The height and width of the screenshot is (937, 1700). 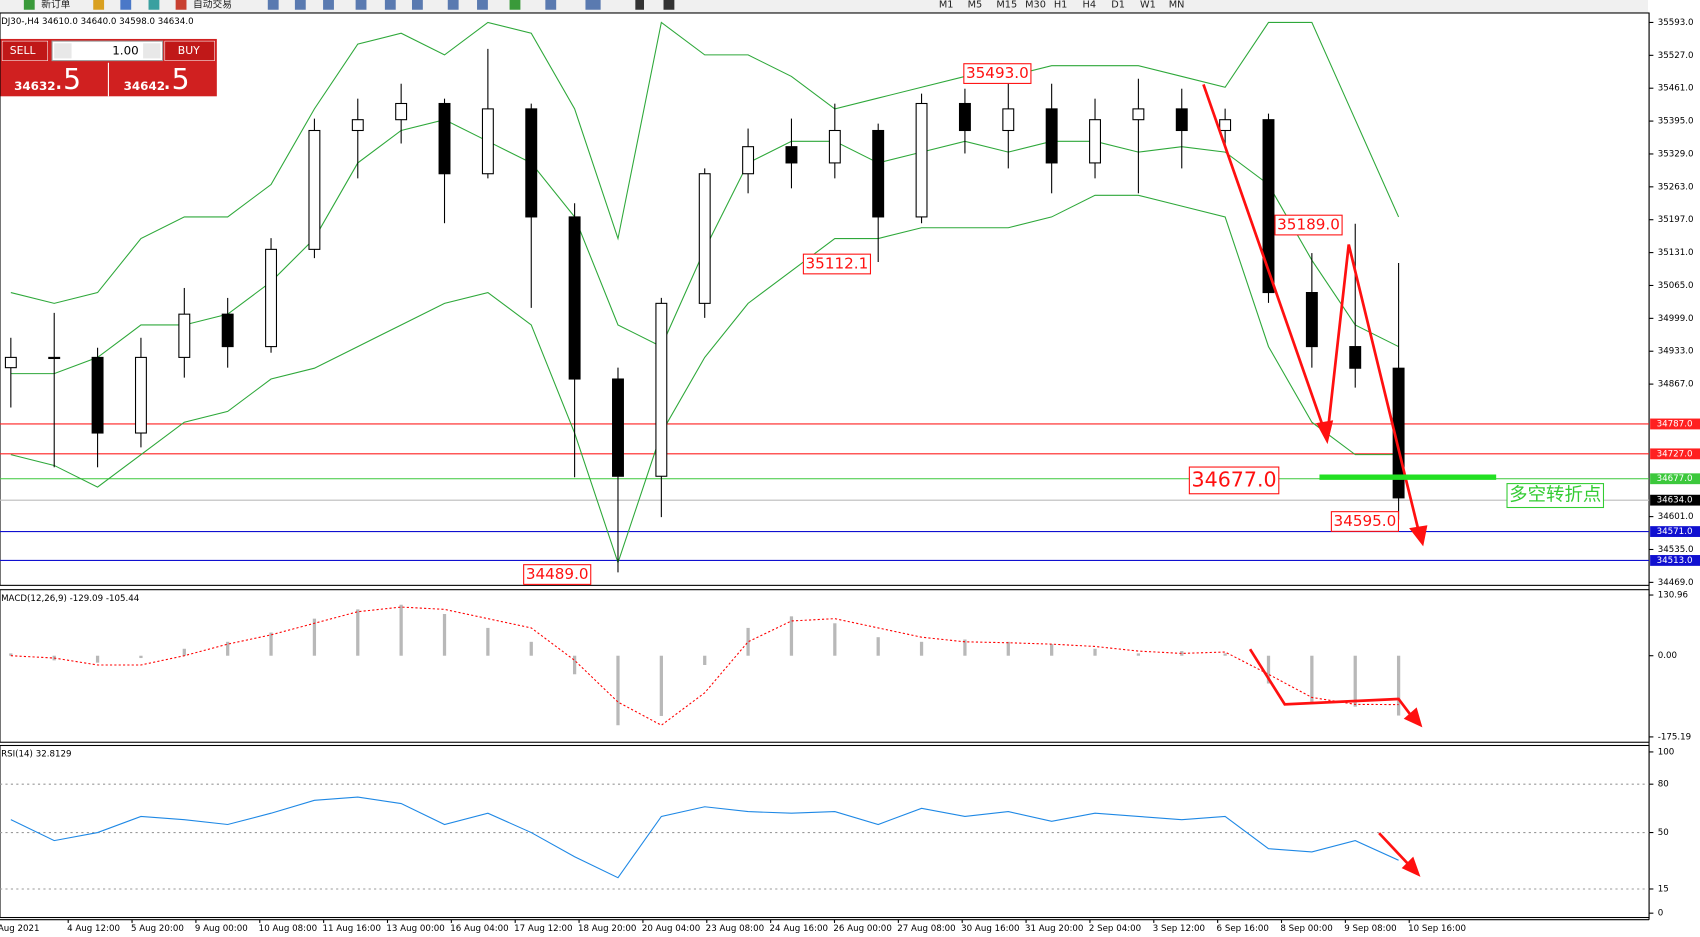 I want to click on x-tick-label: 5 Aug 20:00, so click(x=157, y=929).